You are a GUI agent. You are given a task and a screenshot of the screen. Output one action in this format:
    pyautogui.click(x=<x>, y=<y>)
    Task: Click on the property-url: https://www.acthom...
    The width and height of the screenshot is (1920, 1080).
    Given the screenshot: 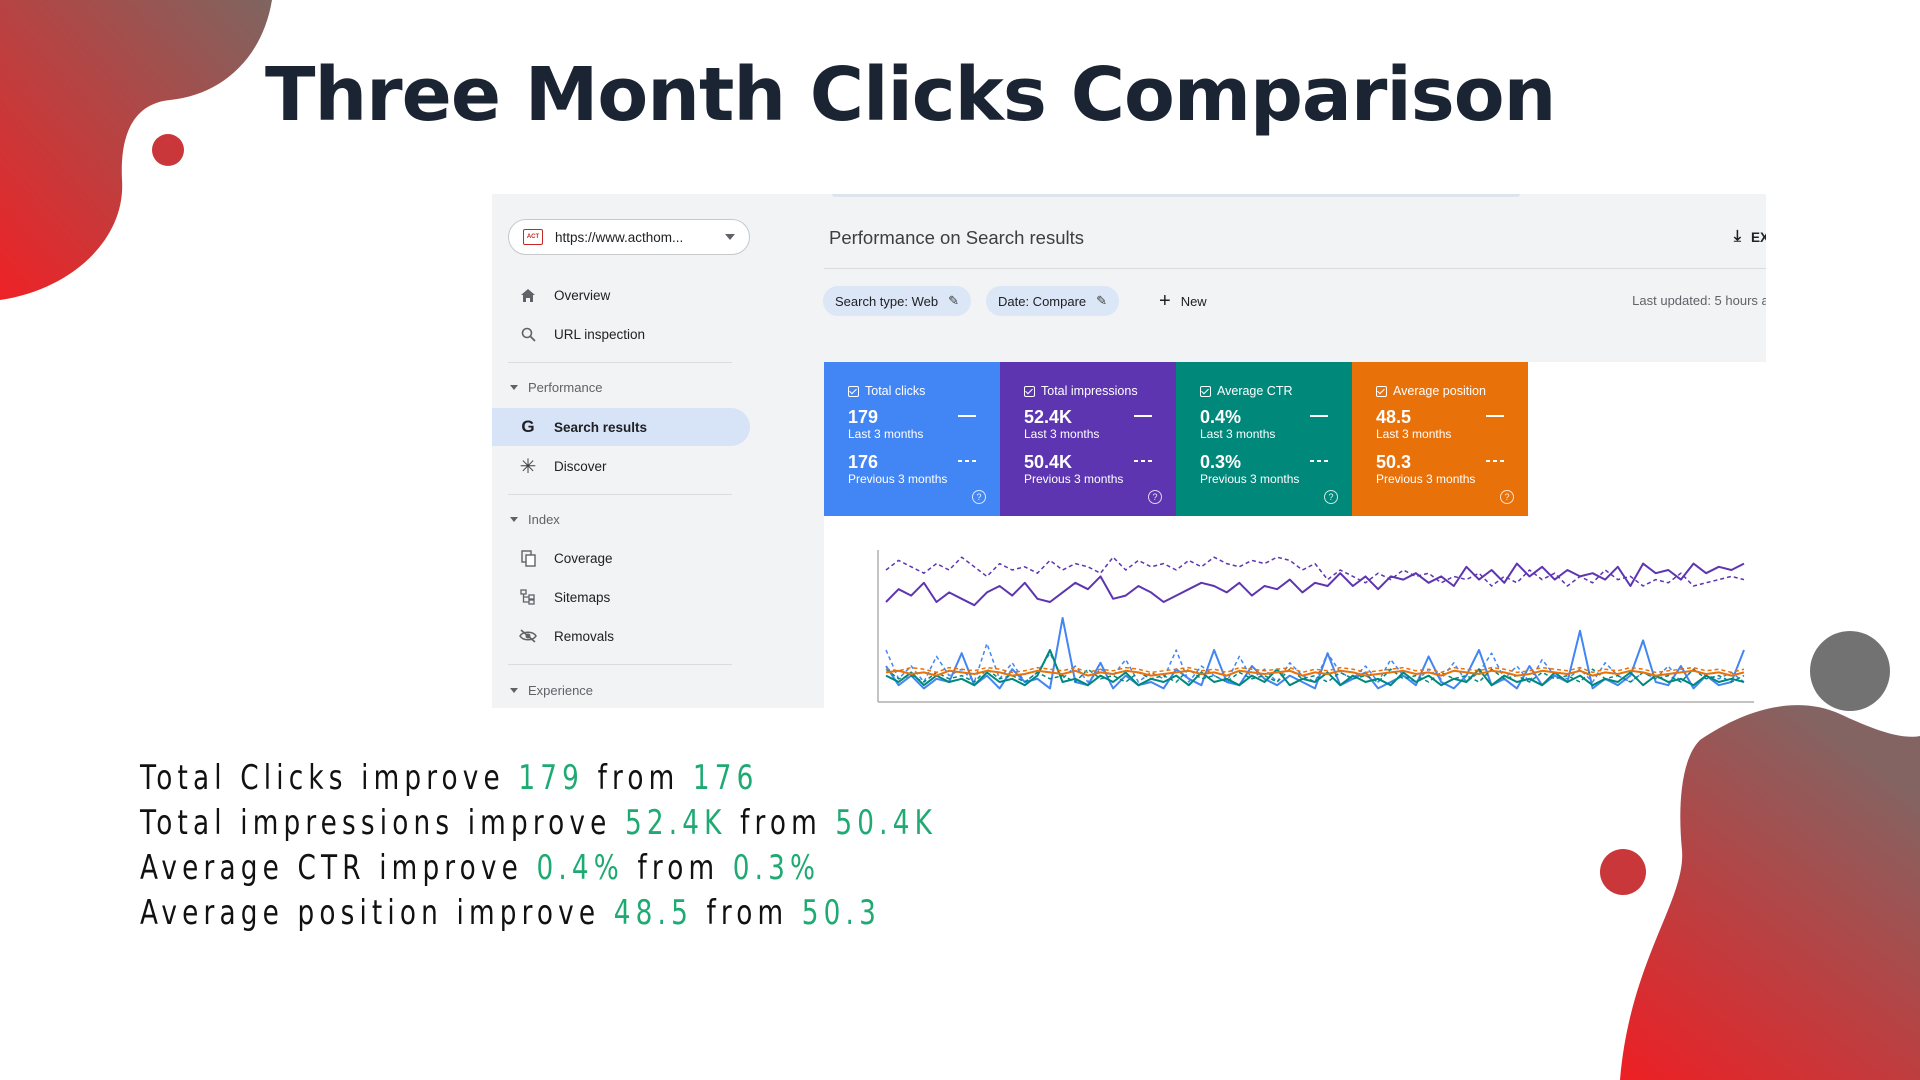 What is the action you would take?
    pyautogui.click(x=619, y=237)
    